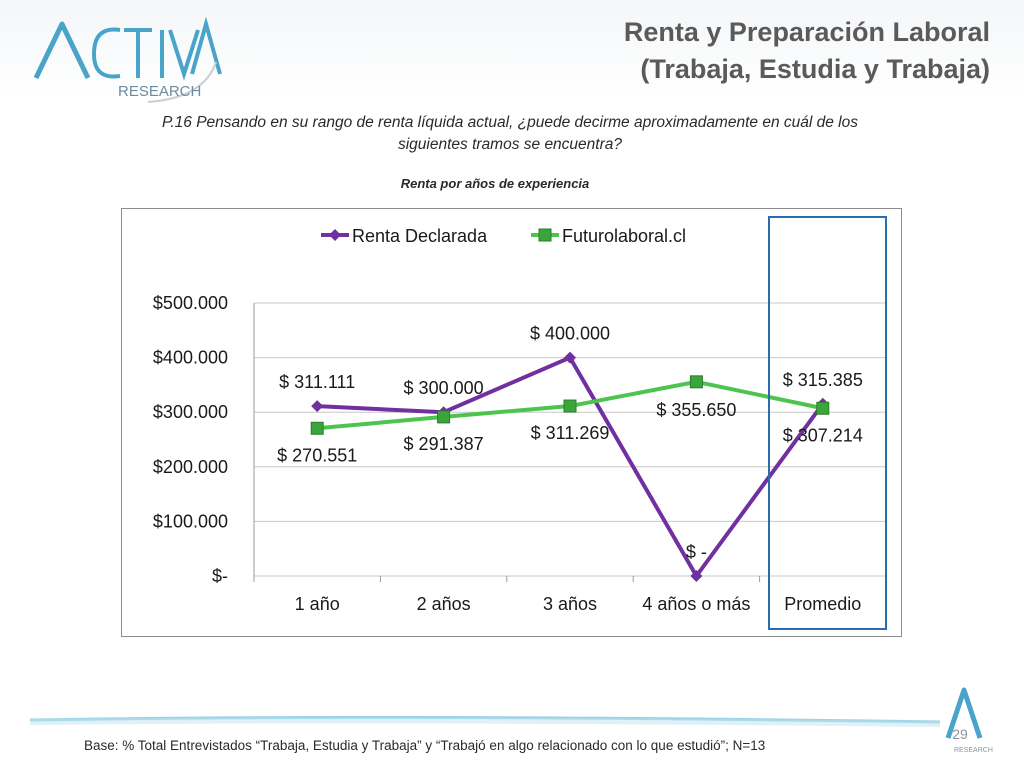 The width and height of the screenshot is (1024, 768). Describe the element at coordinates (190, 358) in the screenshot. I see `y-tick-label: $400.000` at that location.